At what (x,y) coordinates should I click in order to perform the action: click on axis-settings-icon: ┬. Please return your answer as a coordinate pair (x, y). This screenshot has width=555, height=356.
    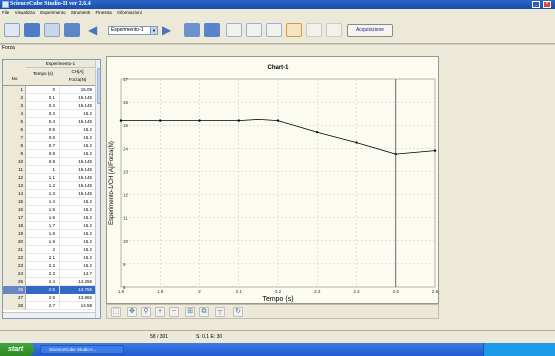
    Looking at the image, I should click on (220, 312).